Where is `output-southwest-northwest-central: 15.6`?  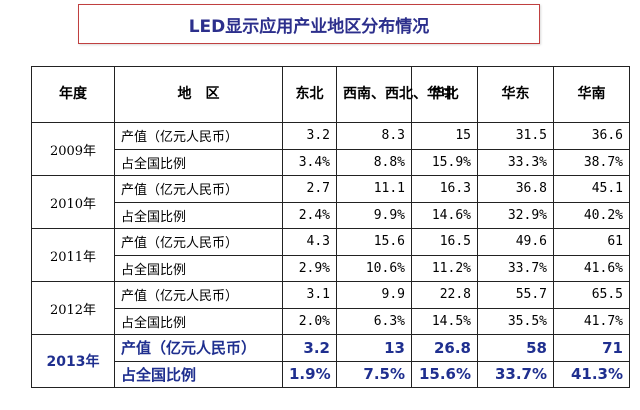
output-southwest-northwest-central: 15.6 is located at coordinates (374, 242).